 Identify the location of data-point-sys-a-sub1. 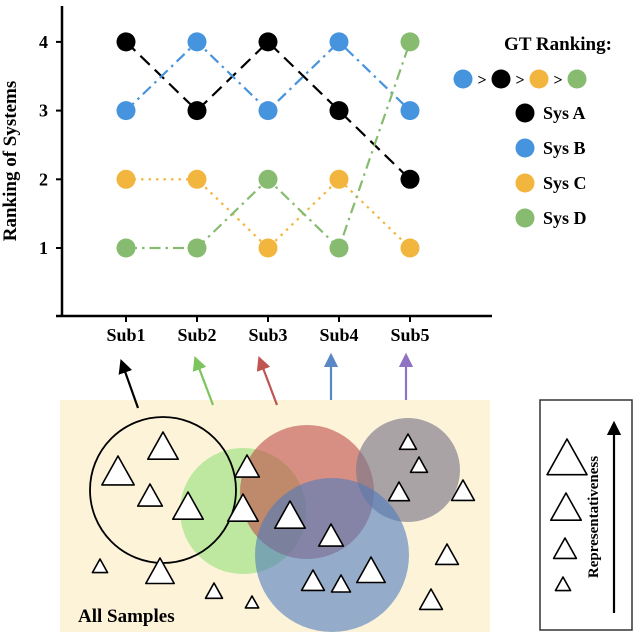
(126, 42).